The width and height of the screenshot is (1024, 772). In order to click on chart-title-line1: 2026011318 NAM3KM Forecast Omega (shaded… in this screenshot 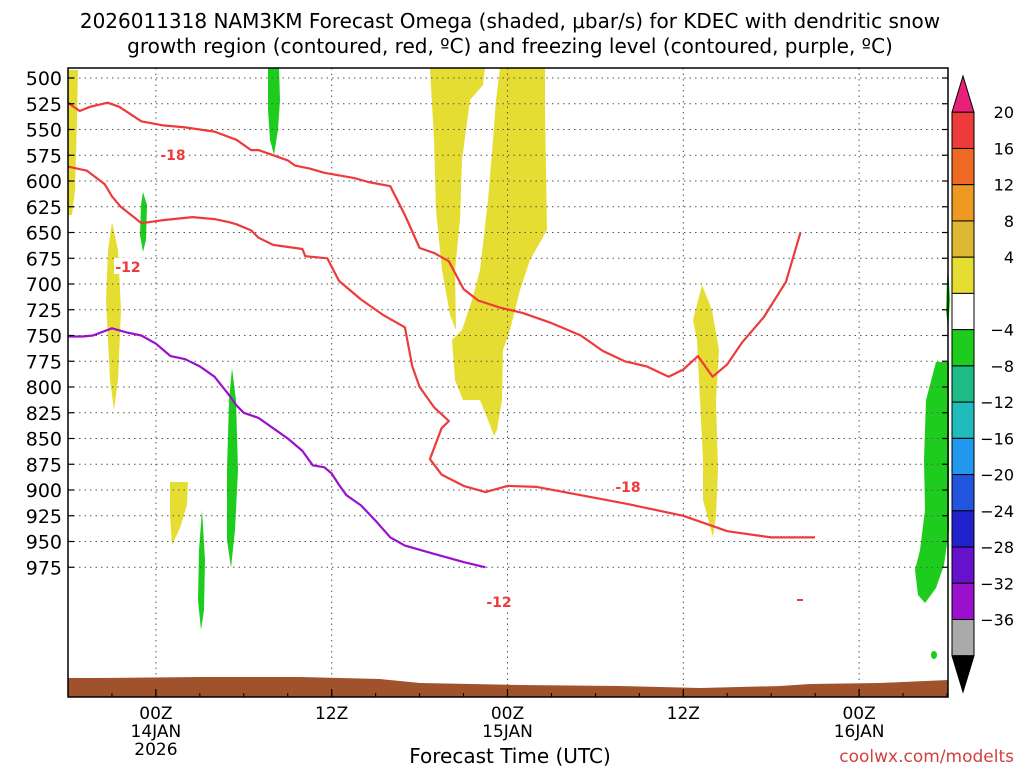, I will do `click(510, 21)`.